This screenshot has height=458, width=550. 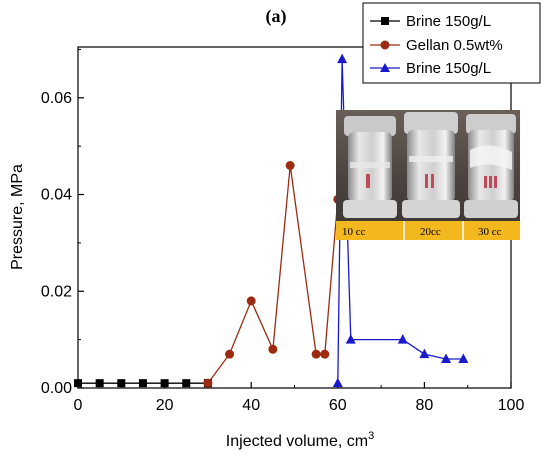 I want to click on x-tick-label-0: 0, so click(x=78, y=405).